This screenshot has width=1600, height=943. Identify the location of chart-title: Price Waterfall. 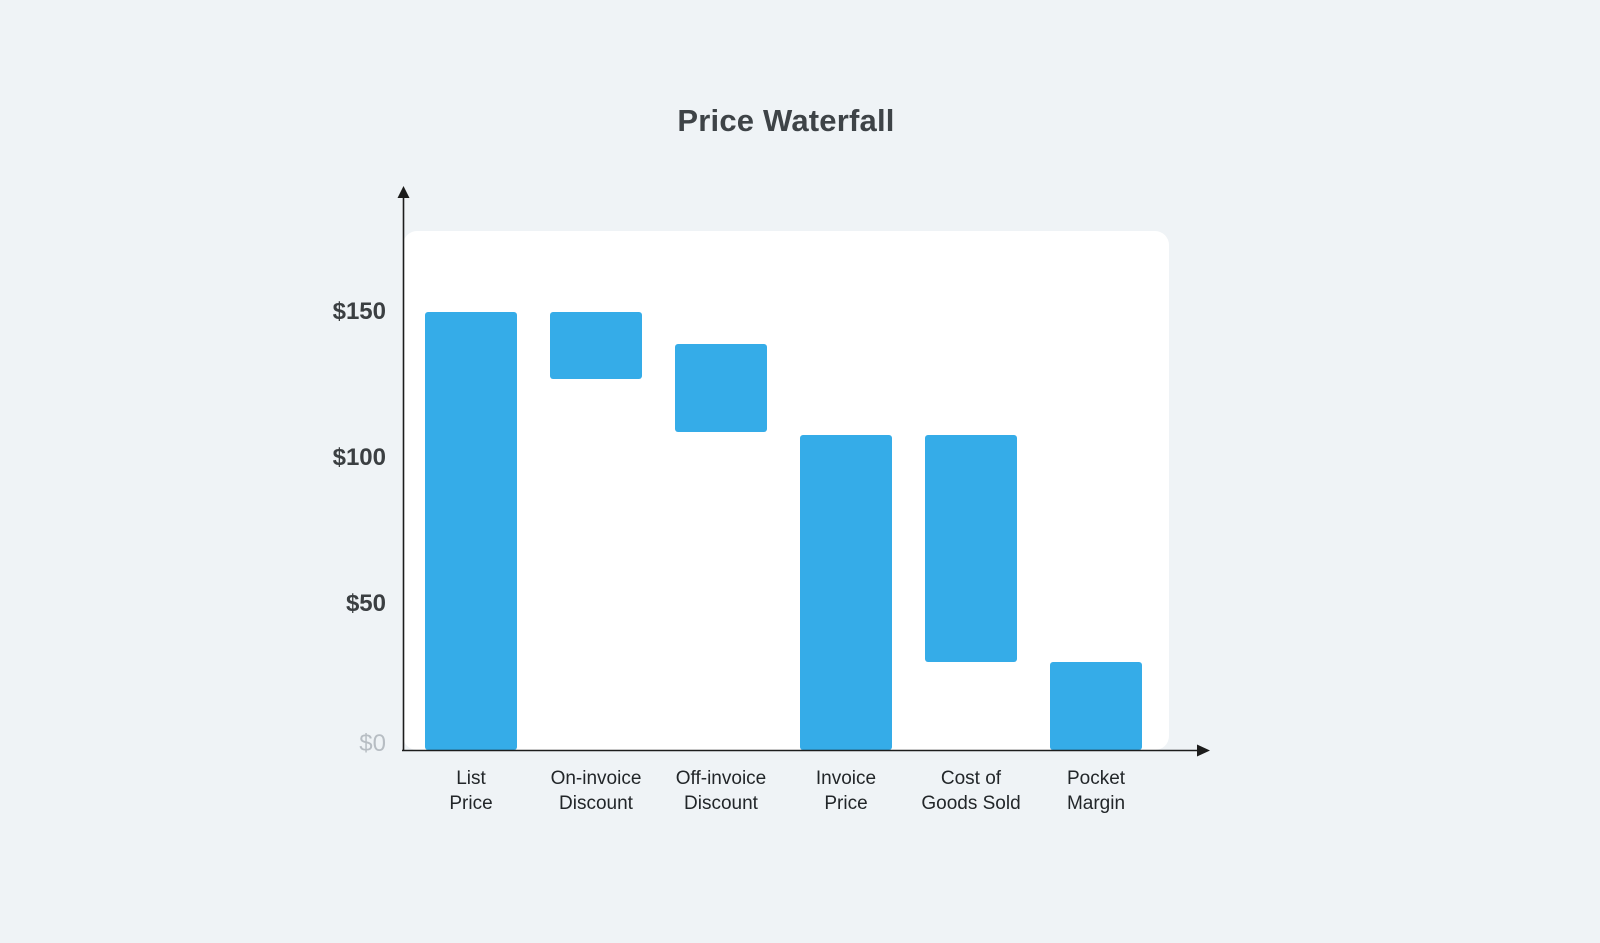
(786, 120).